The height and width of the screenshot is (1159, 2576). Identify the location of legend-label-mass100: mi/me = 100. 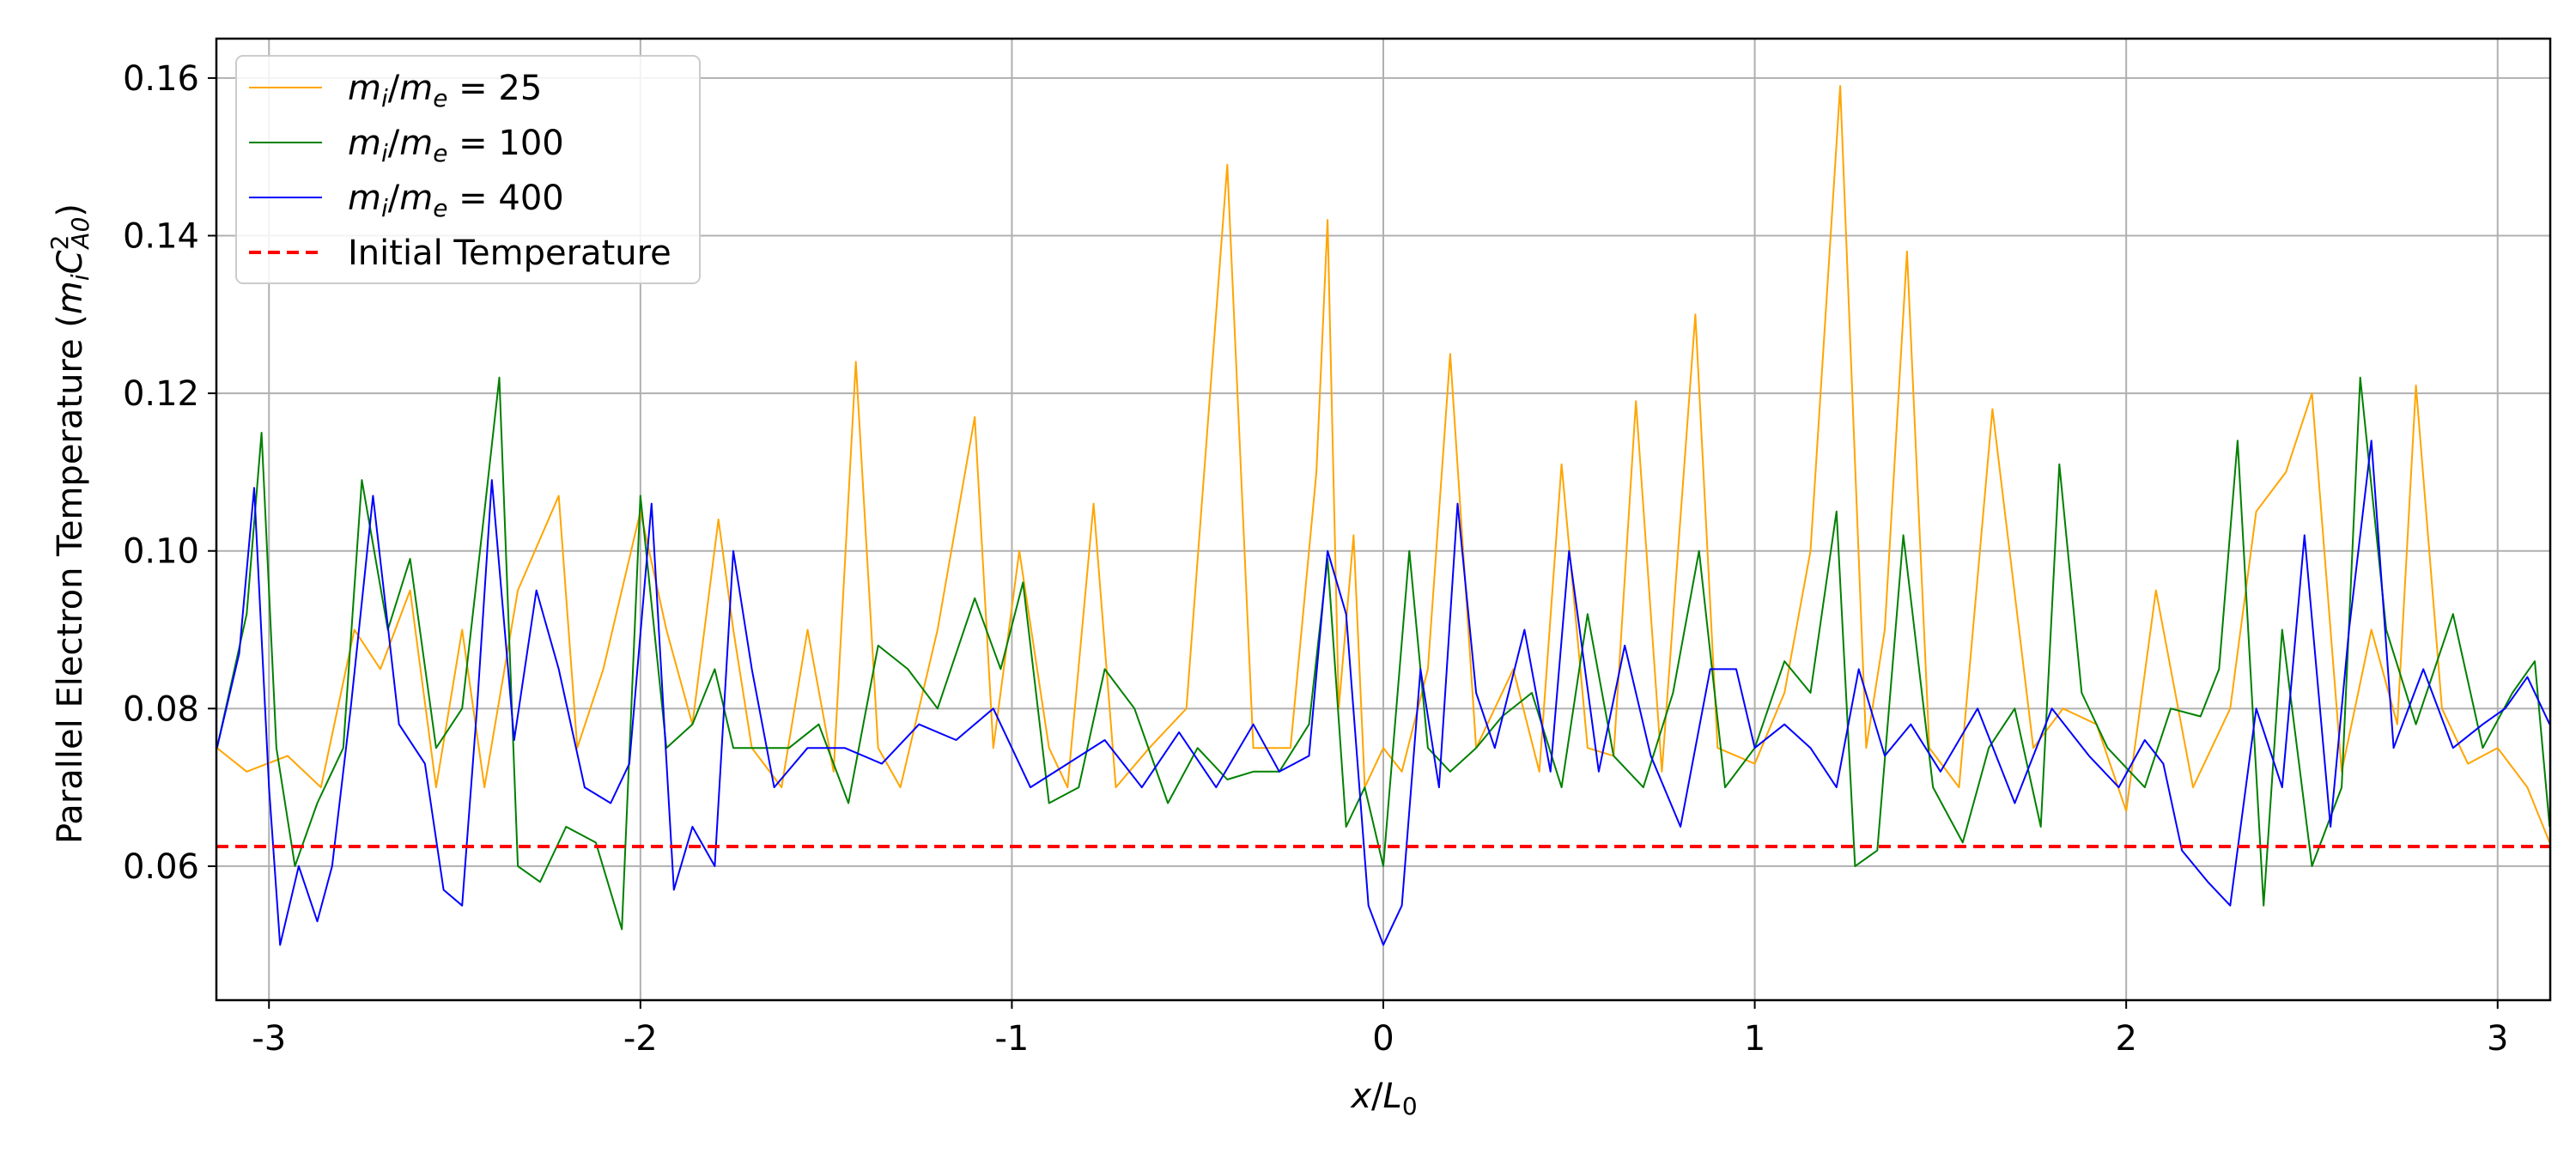
(456, 146).